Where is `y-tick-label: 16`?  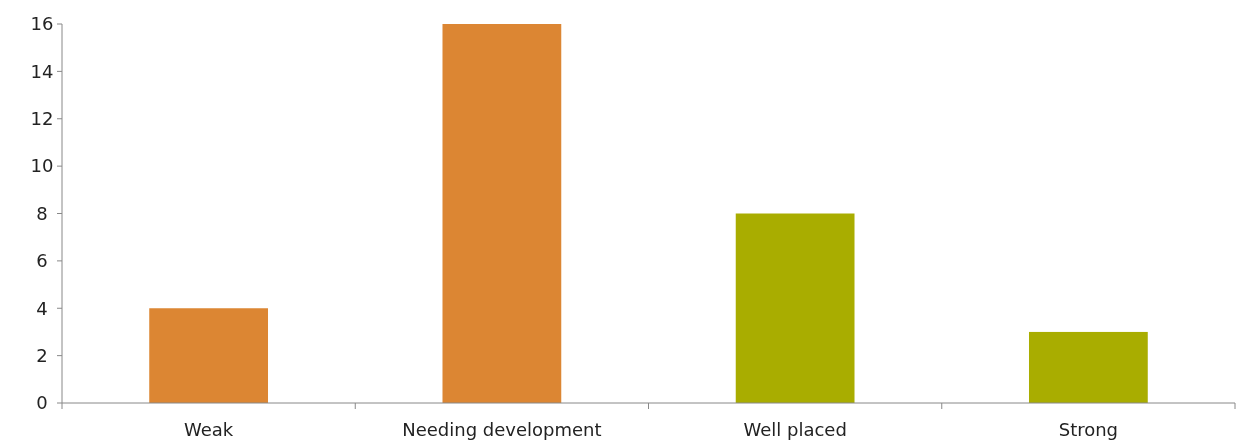
y-tick-label: 16 is located at coordinates (42, 24).